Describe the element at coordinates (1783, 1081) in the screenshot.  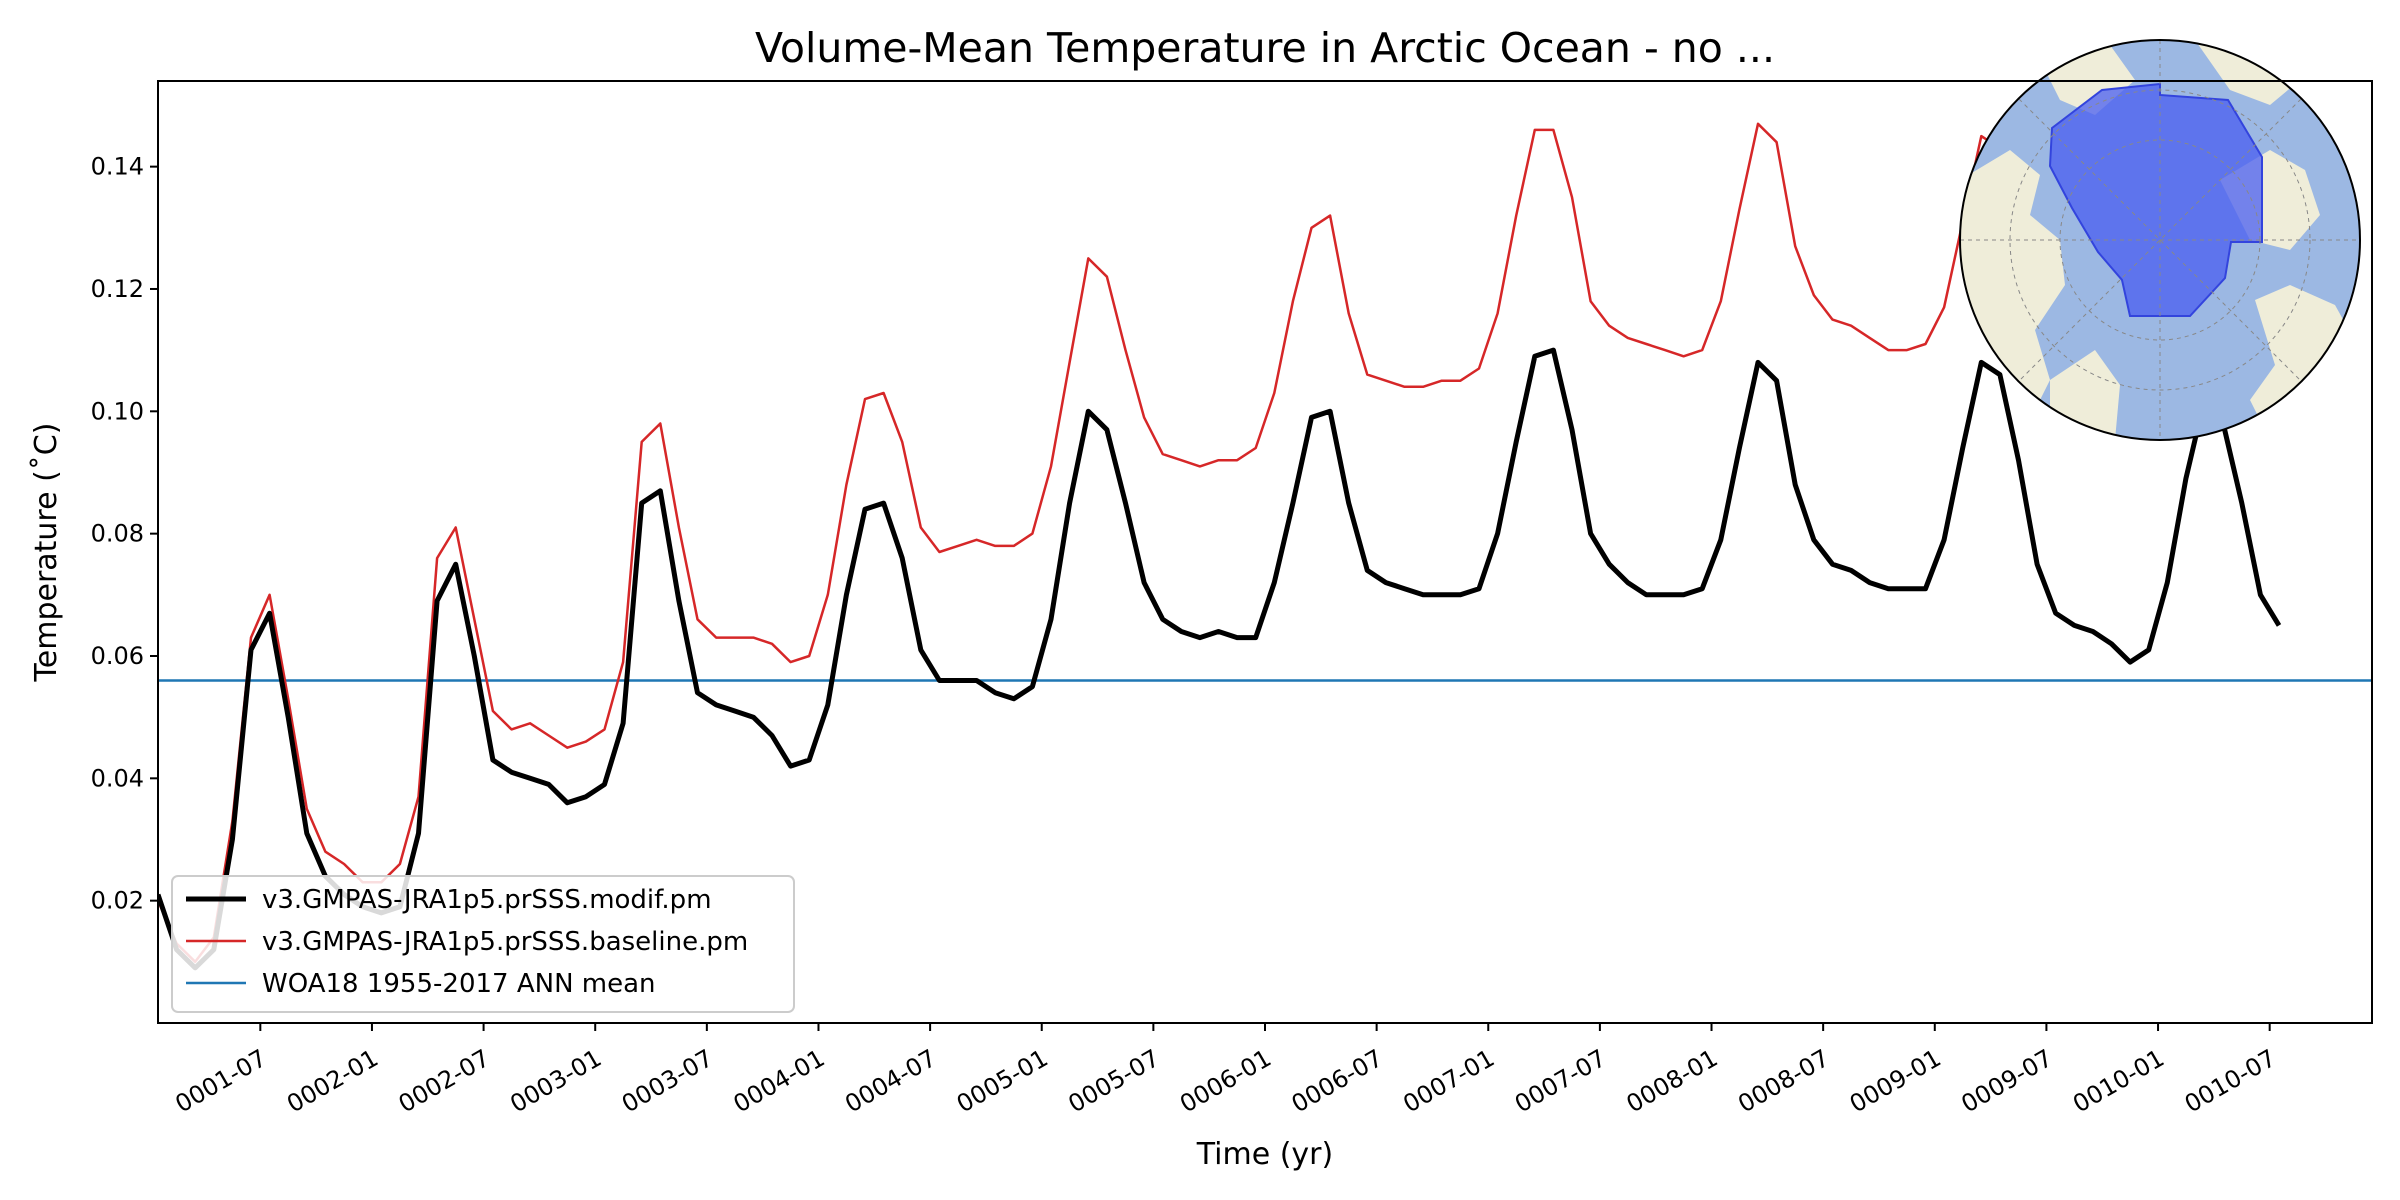
I see `x-tick-label: 0008-07` at that location.